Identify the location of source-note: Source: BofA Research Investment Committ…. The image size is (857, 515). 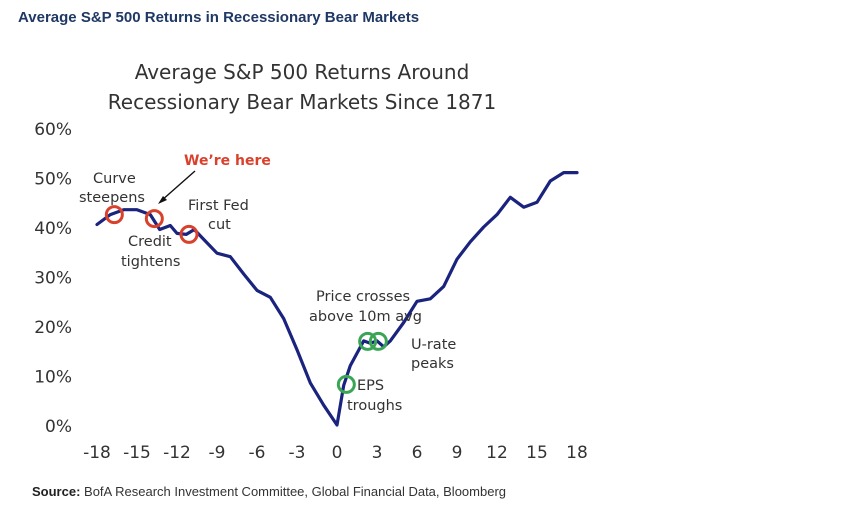
(269, 491).